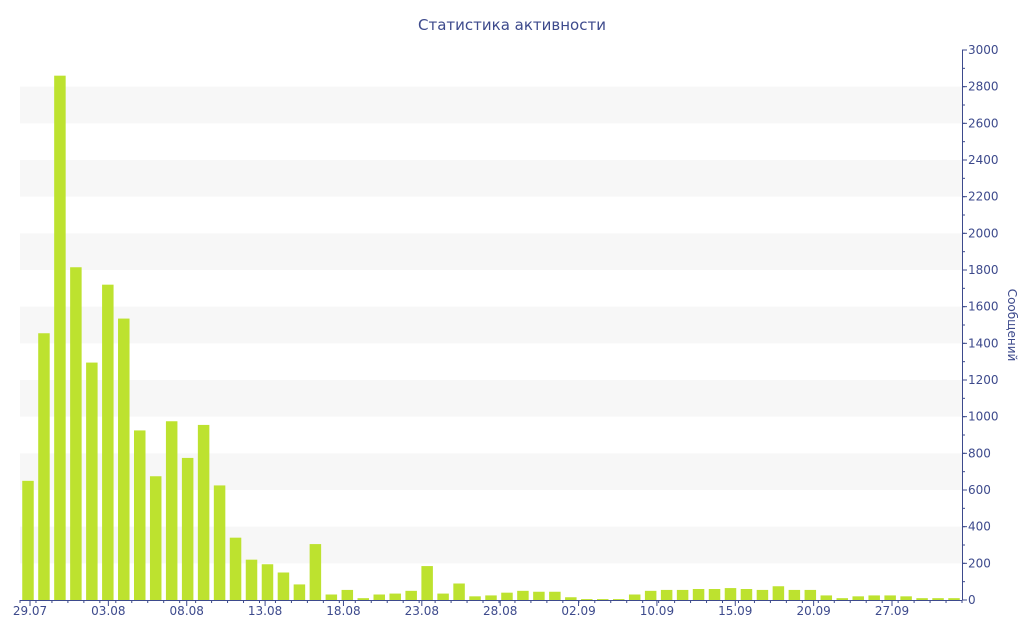 The image size is (1024, 640). Describe the element at coordinates (500, 611) in the screenshot. I see `x-tick-label: 28.08` at that location.